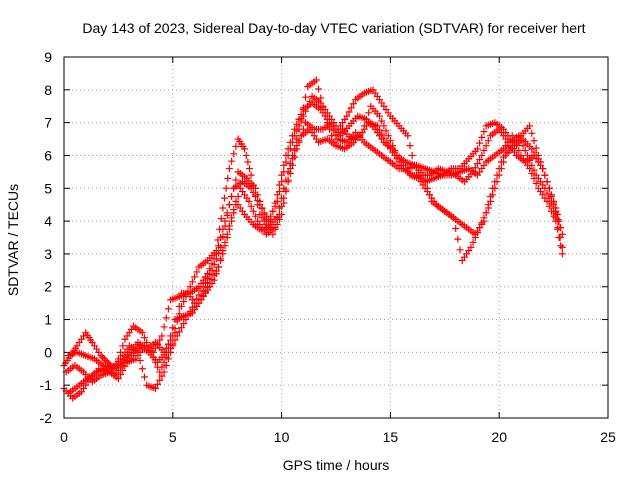 The width and height of the screenshot is (640, 480). Describe the element at coordinates (48, 352) in the screenshot. I see `y-tick-label: 0` at that location.